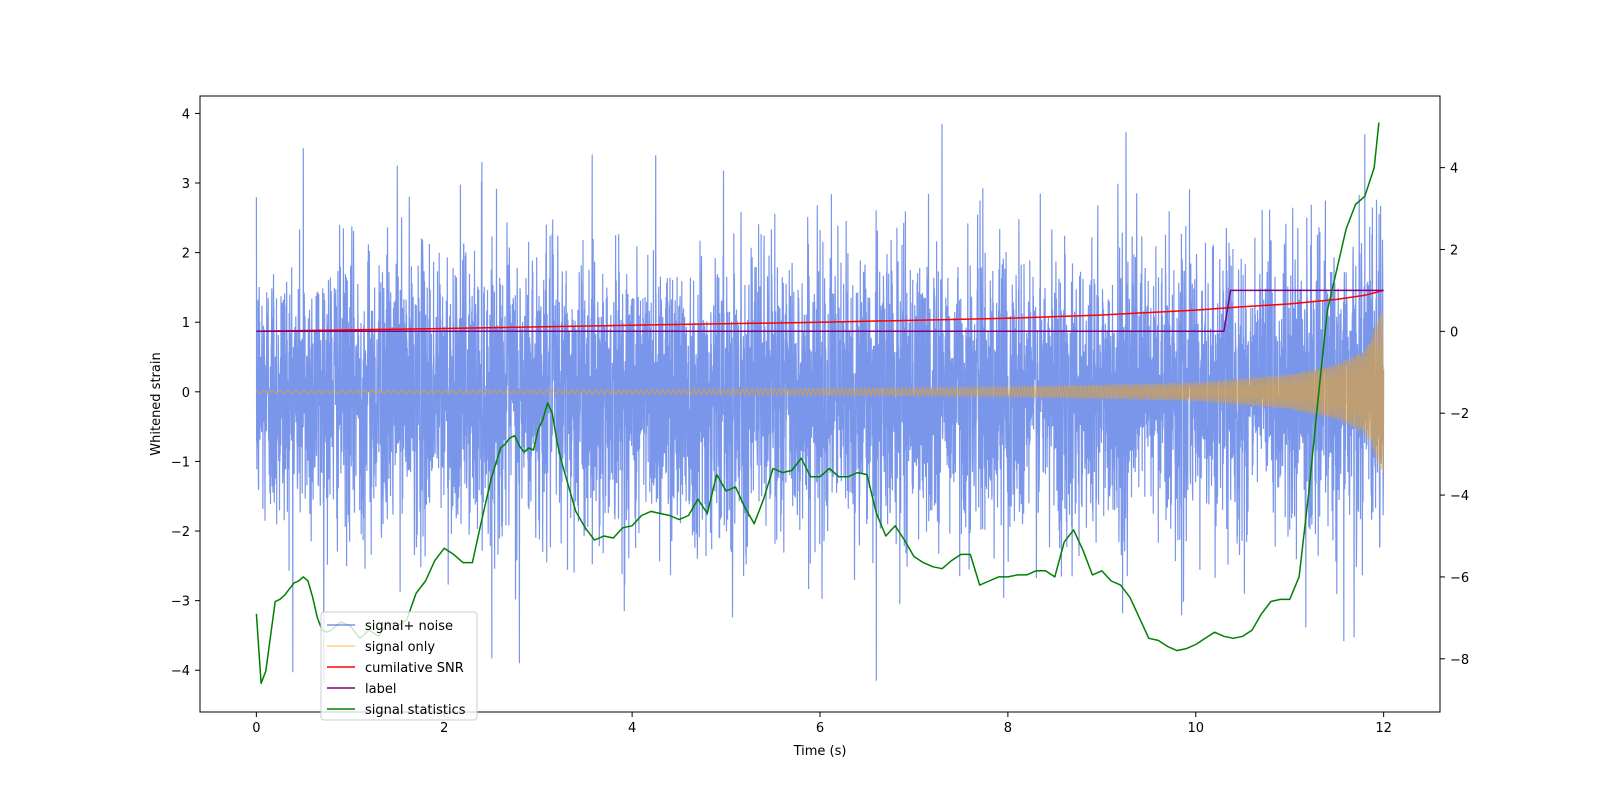  Describe the element at coordinates (1383, 728) in the screenshot. I see `x-tick-label: 12` at that location.